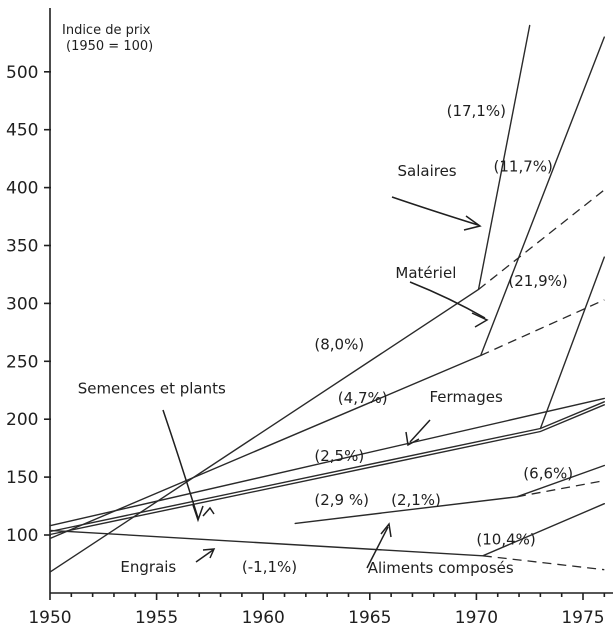  Describe the element at coordinates (377, 547) in the screenshot. I see `arrow-aliments` at that location.